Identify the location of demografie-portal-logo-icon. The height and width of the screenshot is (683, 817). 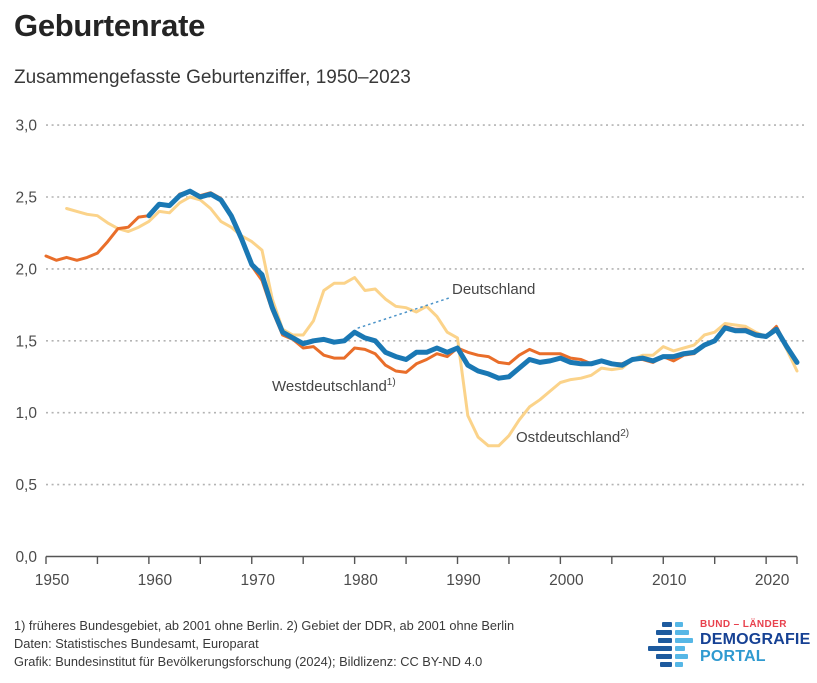
(671, 644).